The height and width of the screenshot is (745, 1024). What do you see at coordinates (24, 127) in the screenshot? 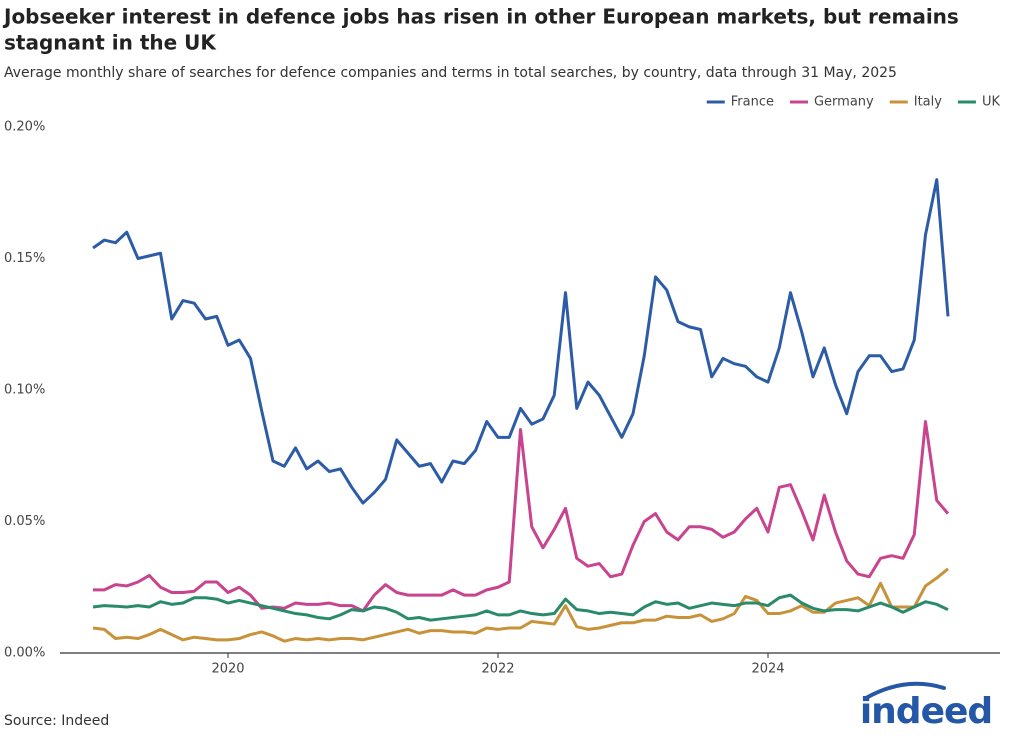
I see `y-tick-label: 0.20%` at bounding box center [24, 127].